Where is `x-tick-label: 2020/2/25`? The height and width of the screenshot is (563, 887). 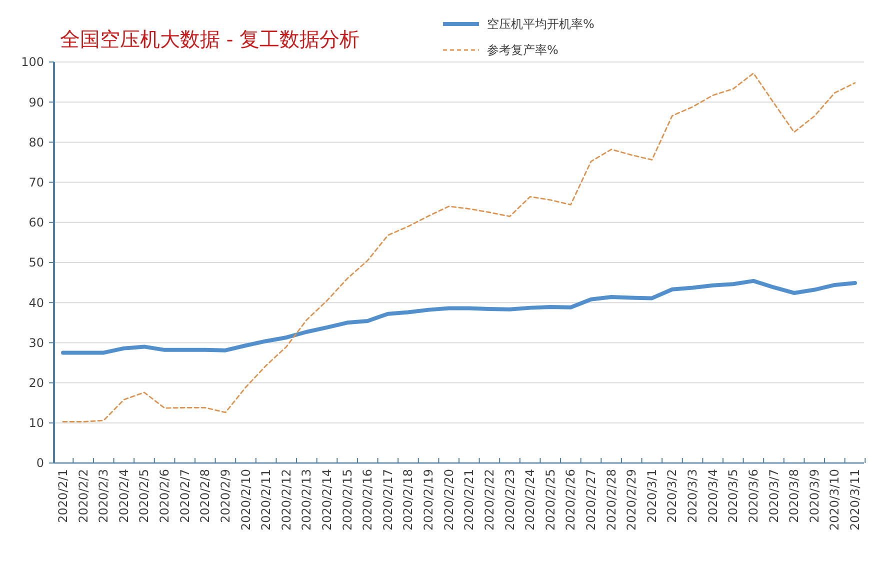 x-tick-label: 2020/2/25 is located at coordinates (550, 500).